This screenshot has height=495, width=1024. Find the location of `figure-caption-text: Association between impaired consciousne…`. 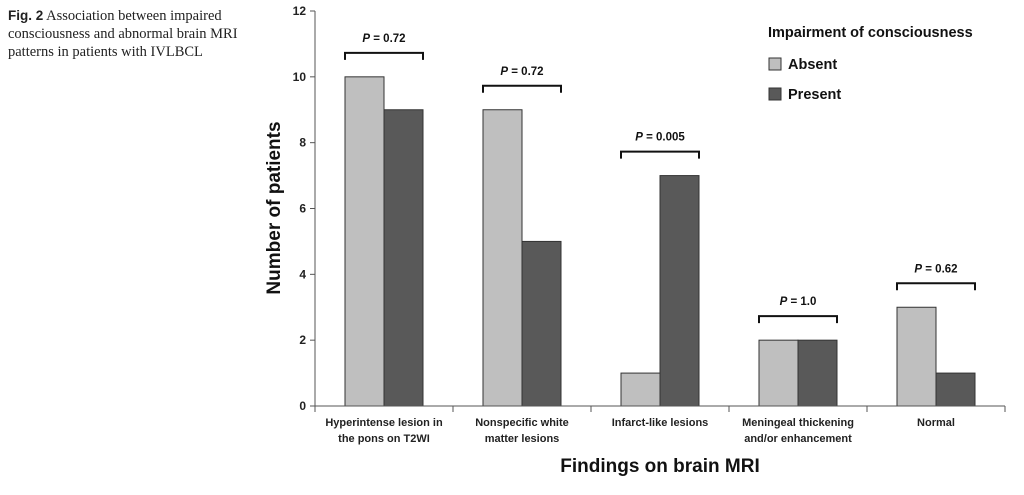

figure-caption-text: Association between impaired consciousne… is located at coordinates (123, 34).